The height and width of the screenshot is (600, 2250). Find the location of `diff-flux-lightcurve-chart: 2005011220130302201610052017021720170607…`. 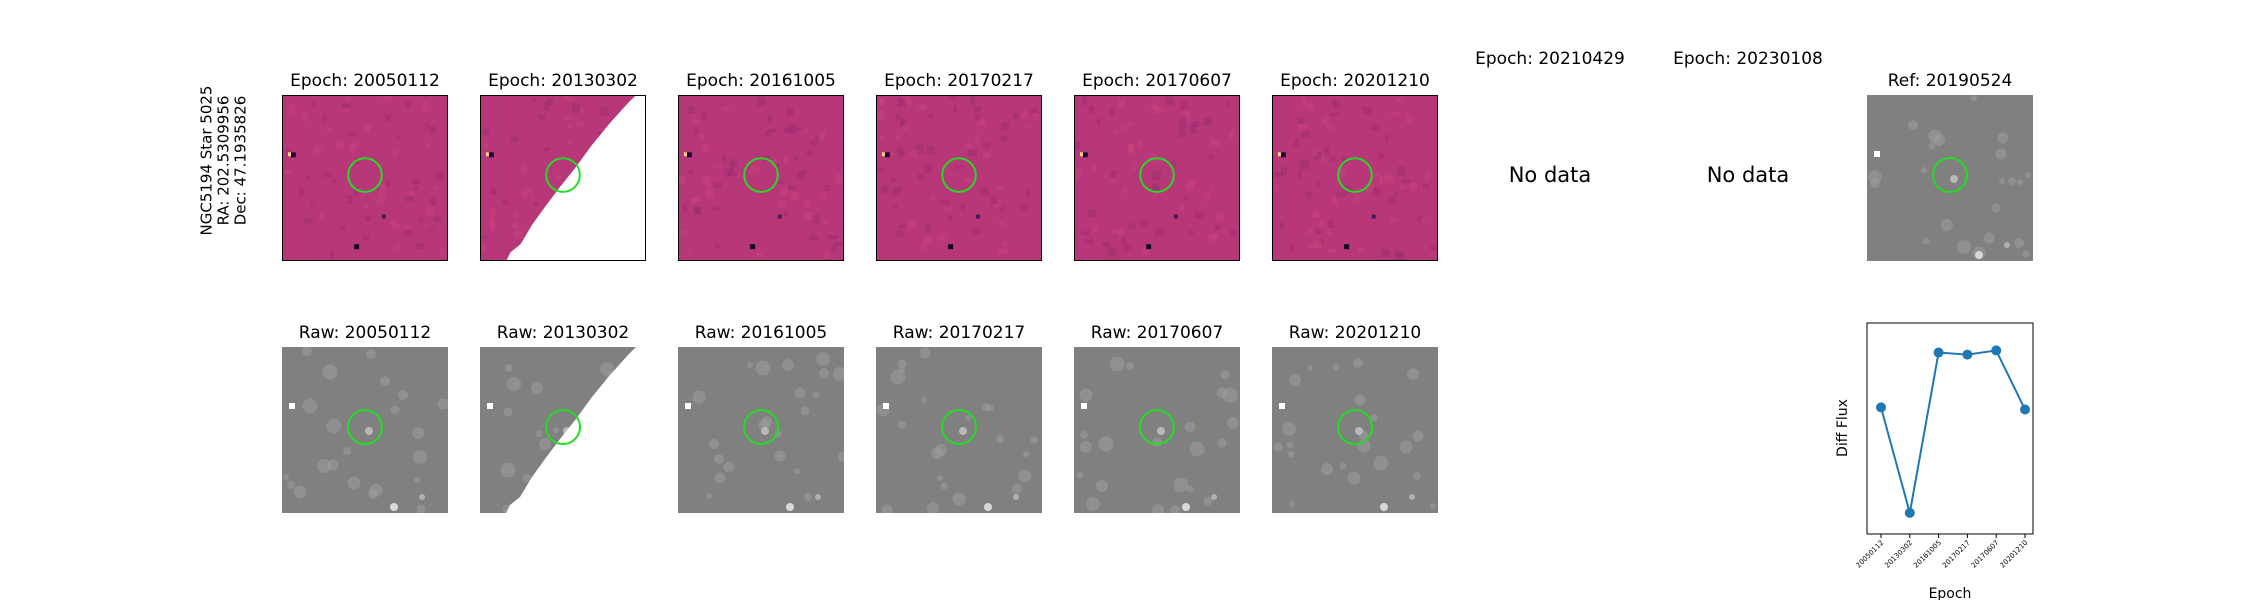

diff-flux-lightcurve-chart: 2005011220130302201610052017021720170607… is located at coordinates (1950, 455).